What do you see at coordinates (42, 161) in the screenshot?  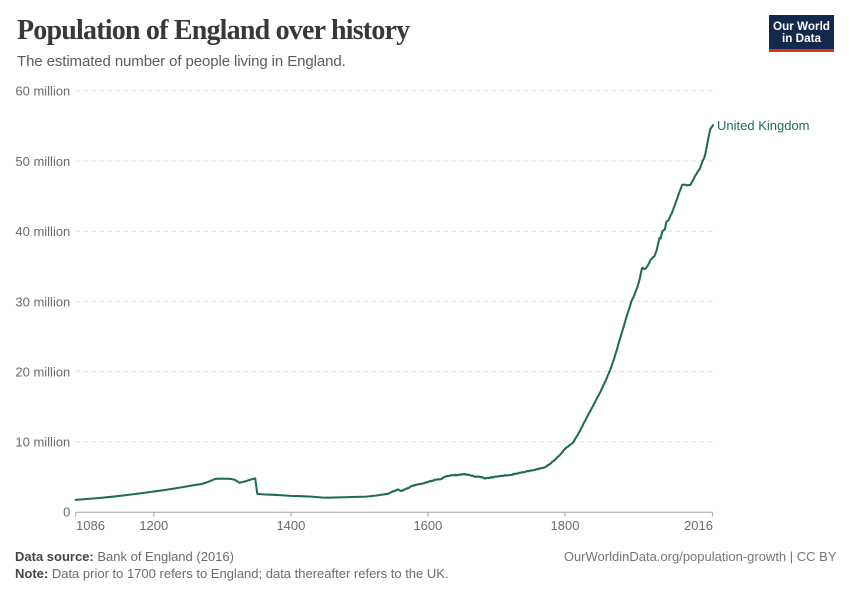 I see `svg-text: 50 million` at bounding box center [42, 161].